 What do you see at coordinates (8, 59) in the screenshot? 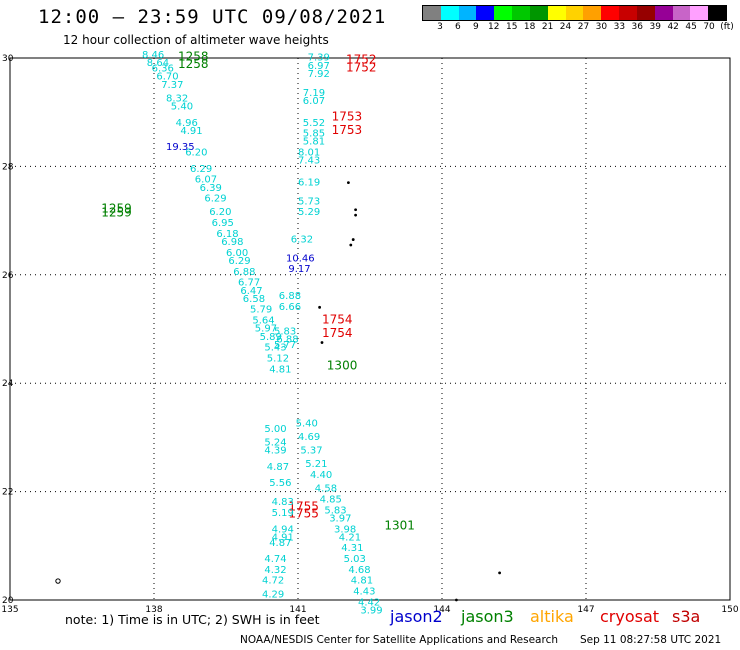
I see `y-tick-label: 30` at bounding box center [8, 59].